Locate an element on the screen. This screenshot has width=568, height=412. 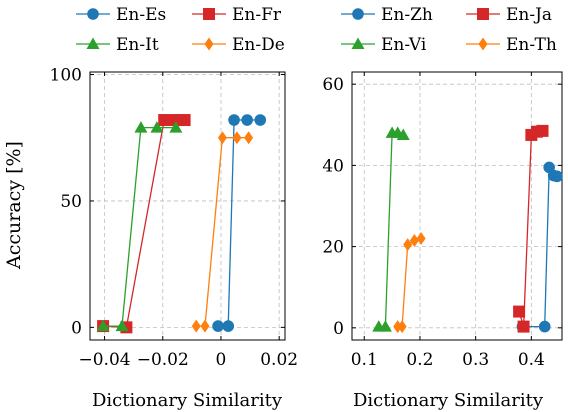
series-line-en-ja is located at coordinates (530, 228).